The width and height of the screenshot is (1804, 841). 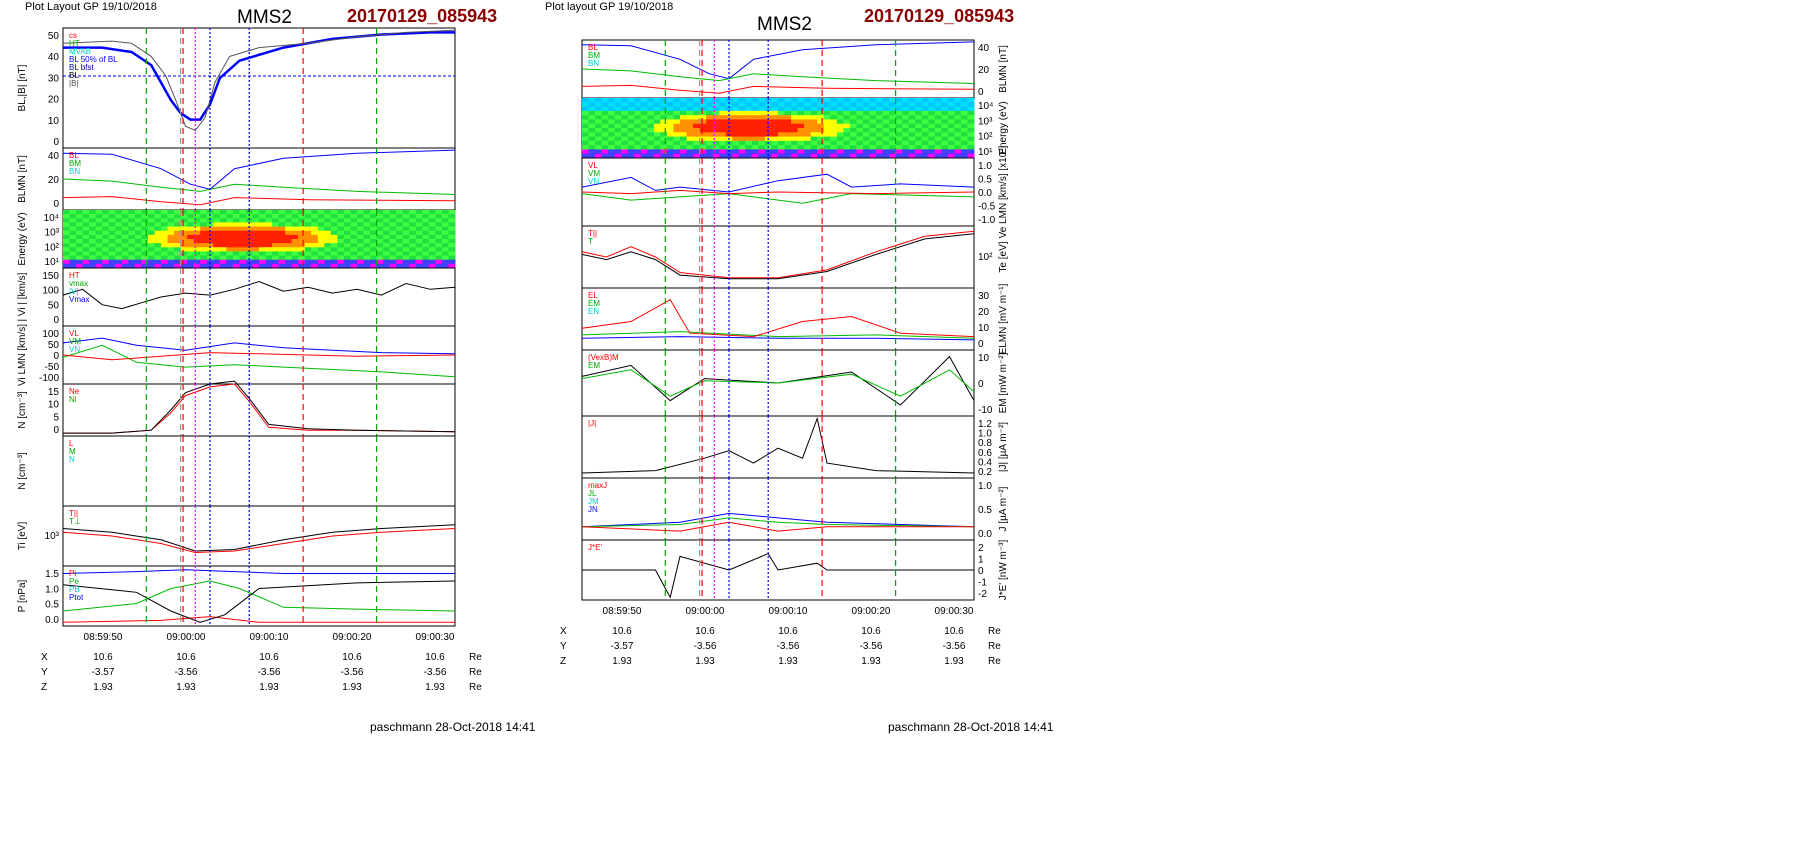 I want to click on y-axis-label: ELMN [mV m⁻¹], so click(x=1003, y=318).